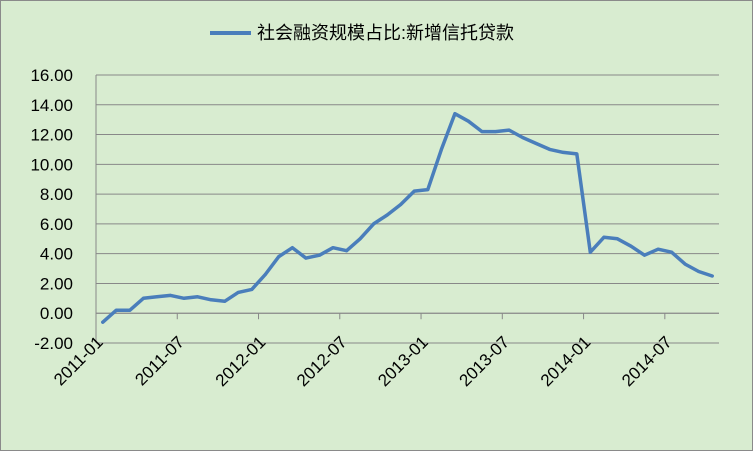 Image resolution: width=753 pixels, height=451 pixels. I want to click on y-tick-label: 14.00, so click(51, 105).